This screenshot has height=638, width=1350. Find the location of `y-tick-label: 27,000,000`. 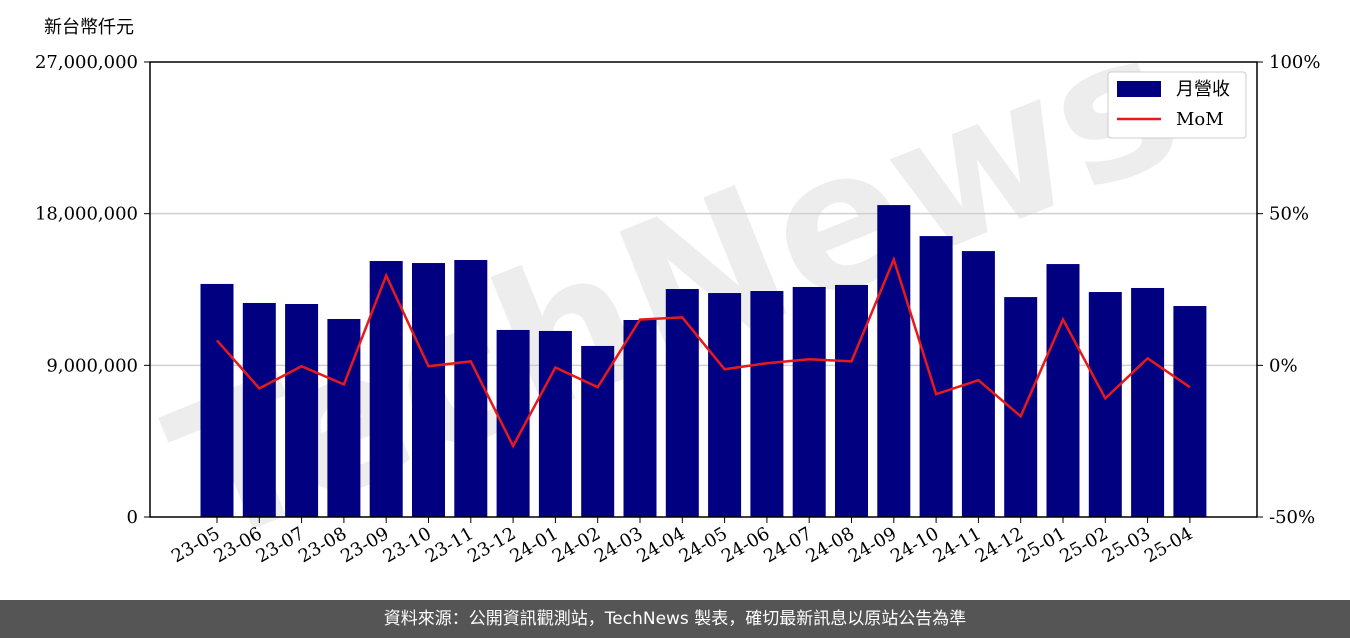

y-tick-label: 27,000,000 is located at coordinates (86, 62).